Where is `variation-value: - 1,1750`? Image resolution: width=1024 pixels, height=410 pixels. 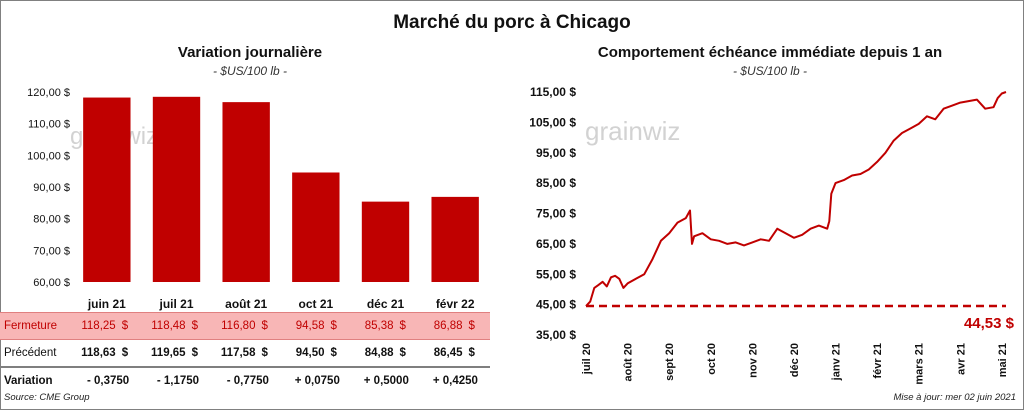 variation-value: - 1,1750 is located at coordinates (178, 381).